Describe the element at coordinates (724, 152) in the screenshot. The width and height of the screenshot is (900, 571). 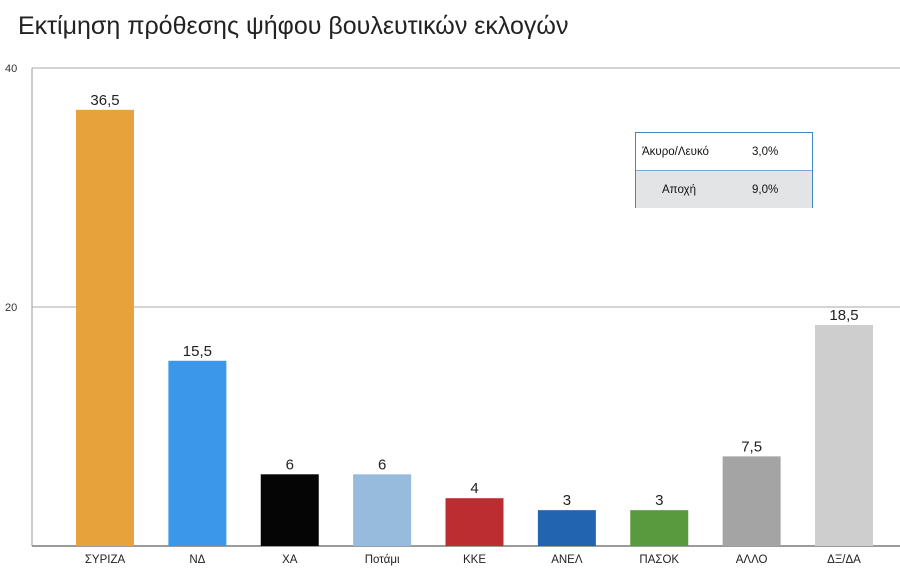
I see `table-row: Άκυρο/Λευκό 3,0%` at that location.